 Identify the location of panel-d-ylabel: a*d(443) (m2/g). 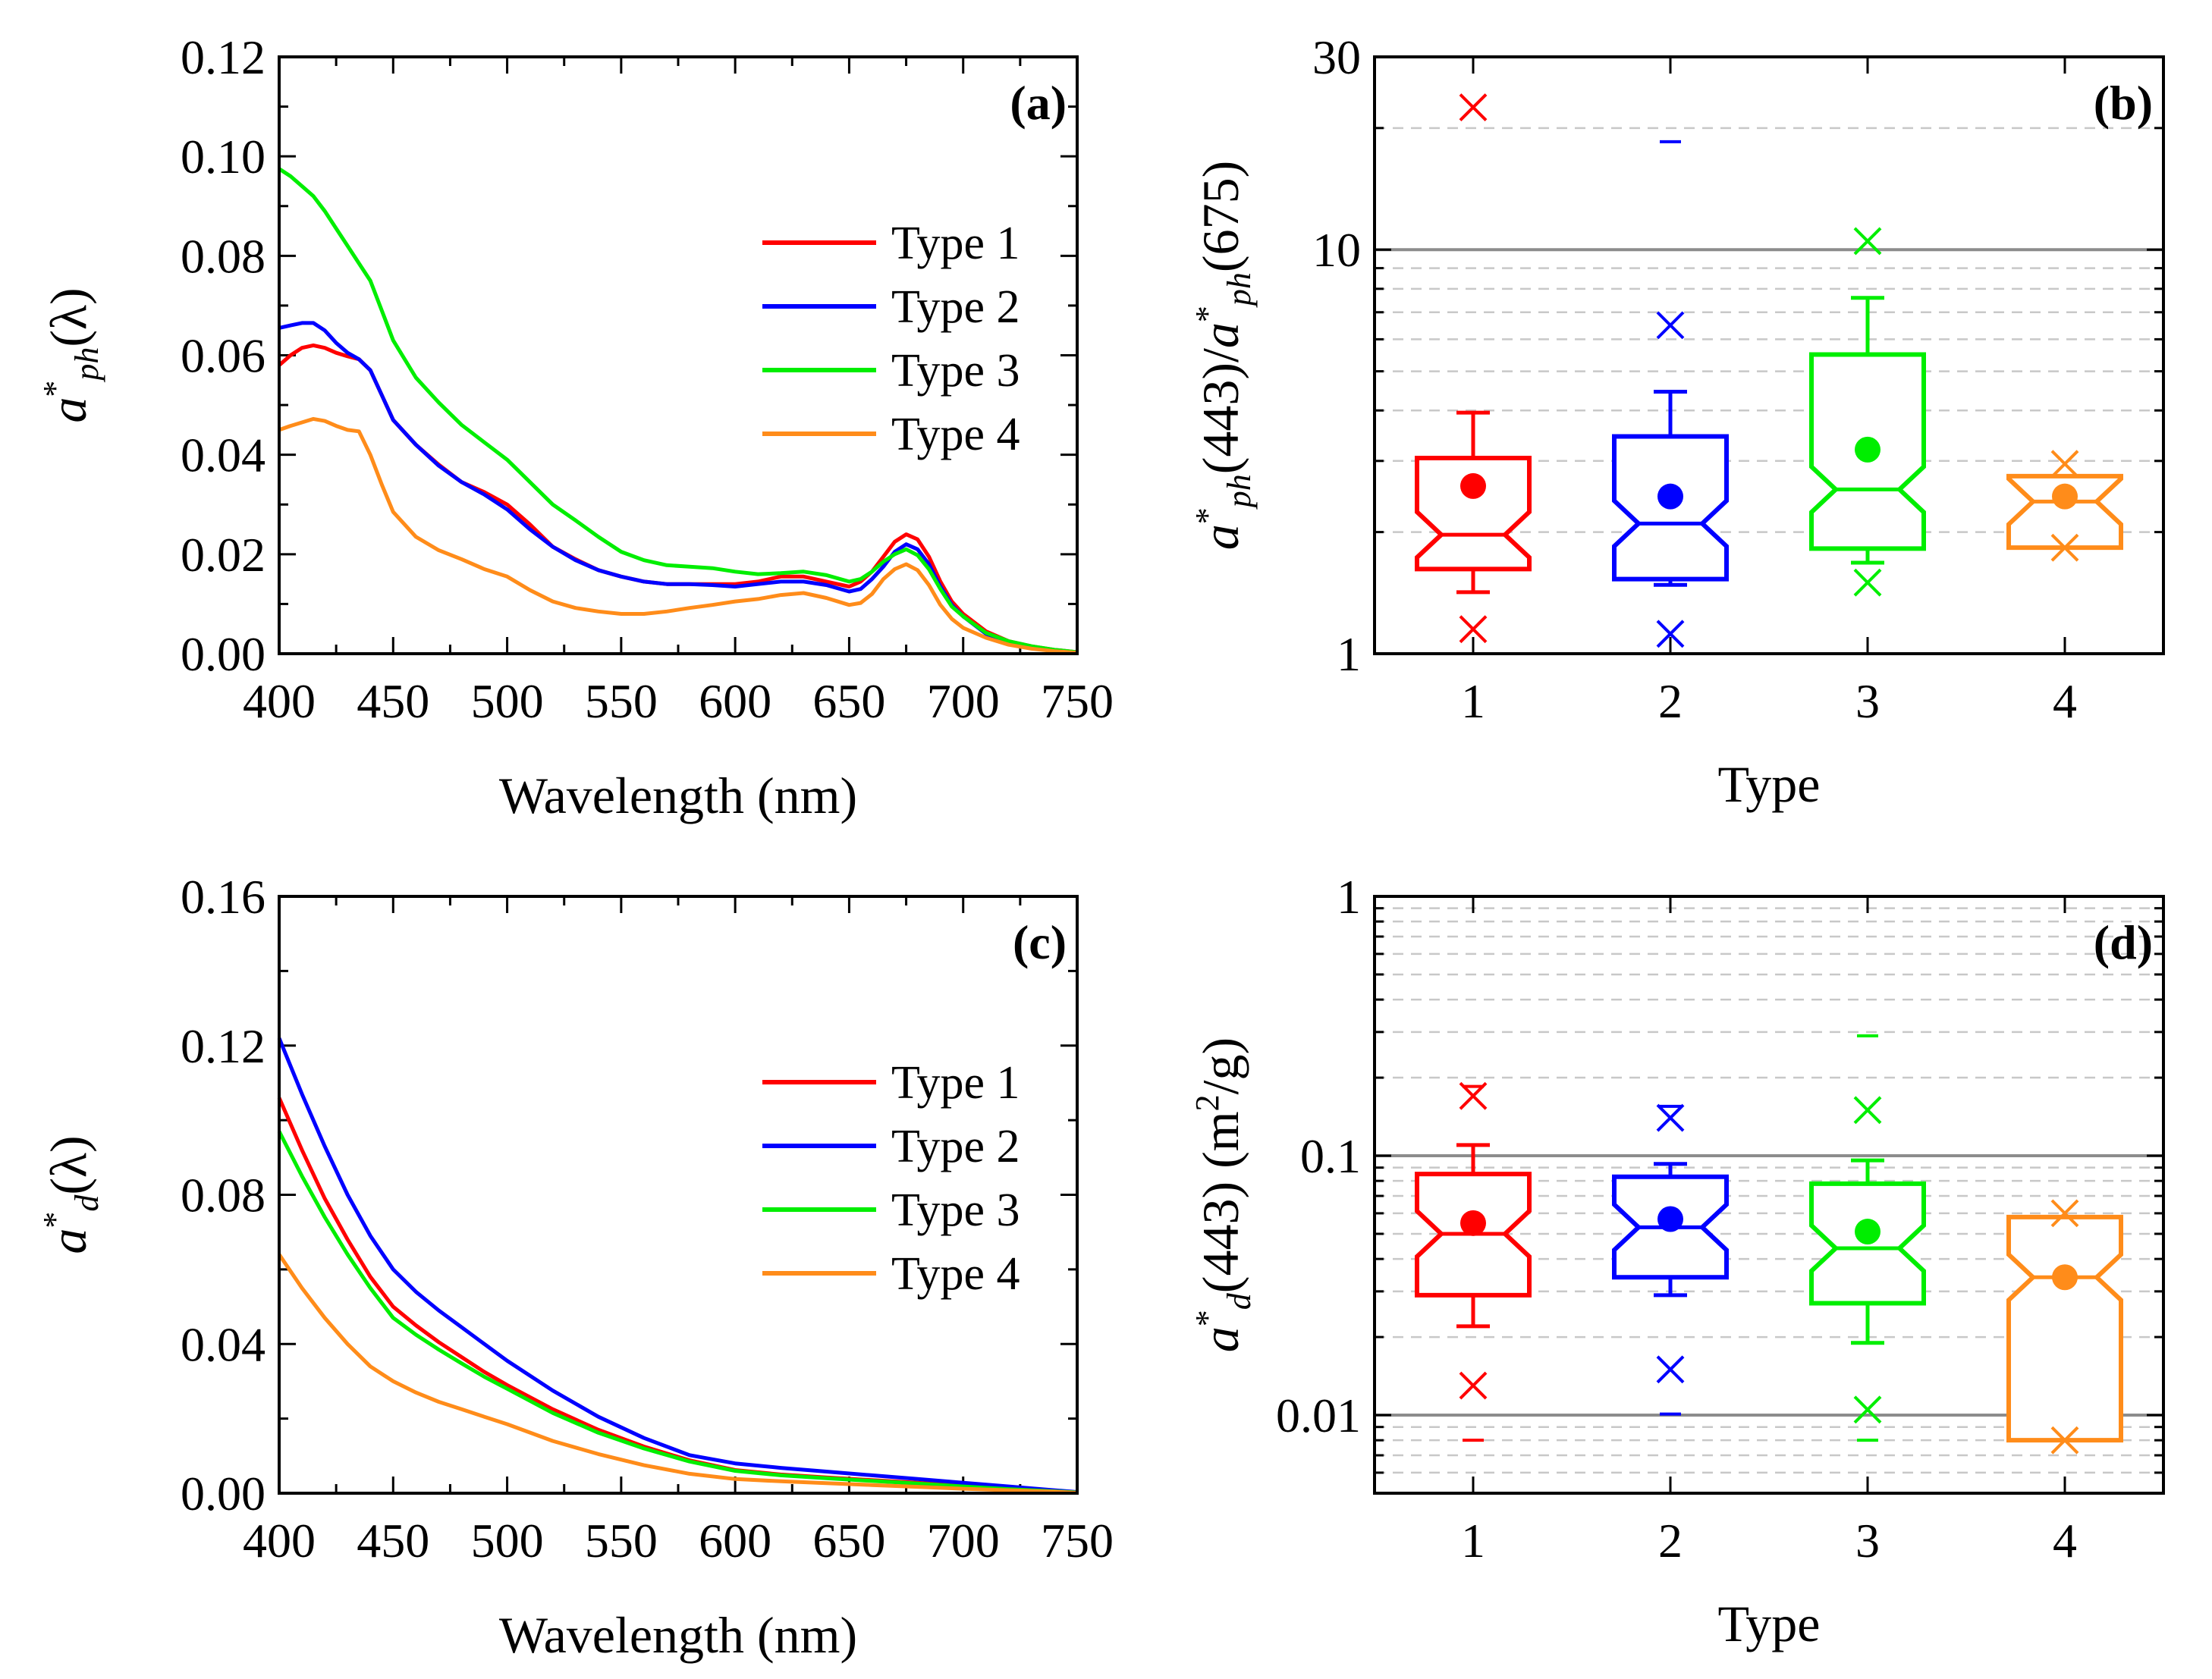
(1223, 1194).